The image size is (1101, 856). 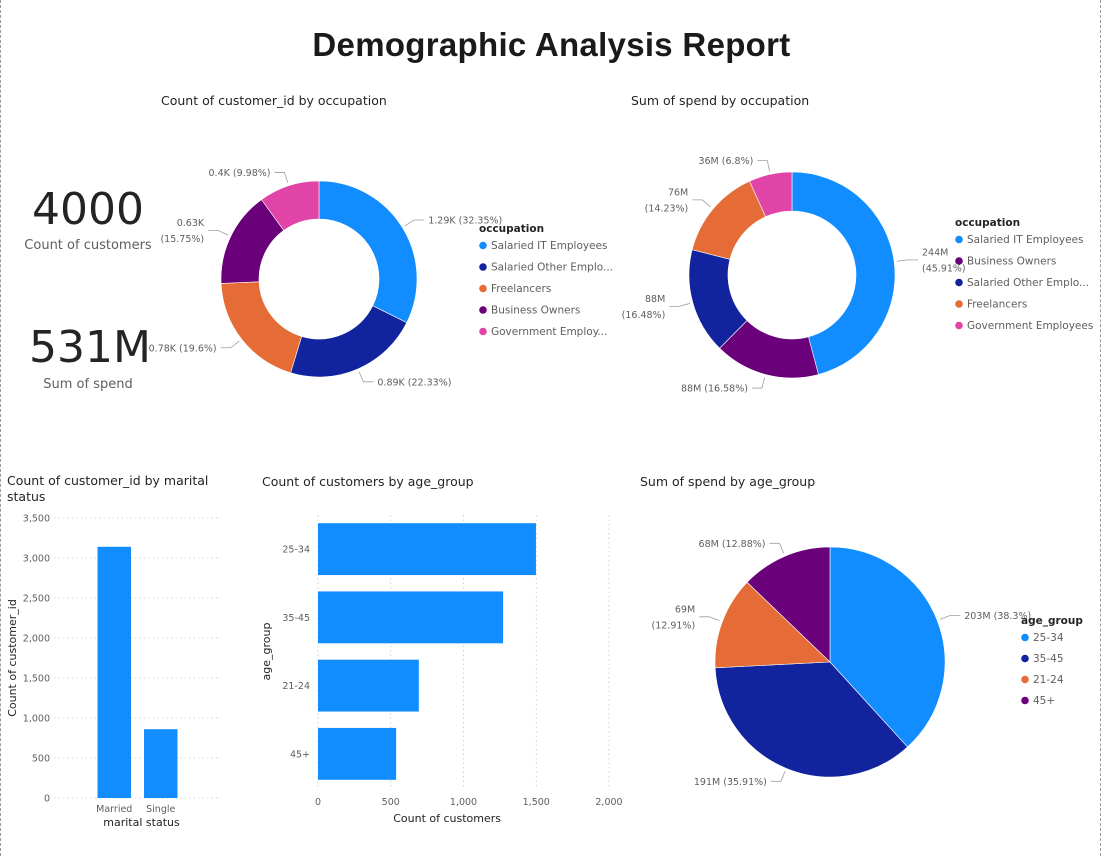 What do you see at coordinates (36, 639) in the screenshot?
I see `y-tick-label: 2,000` at bounding box center [36, 639].